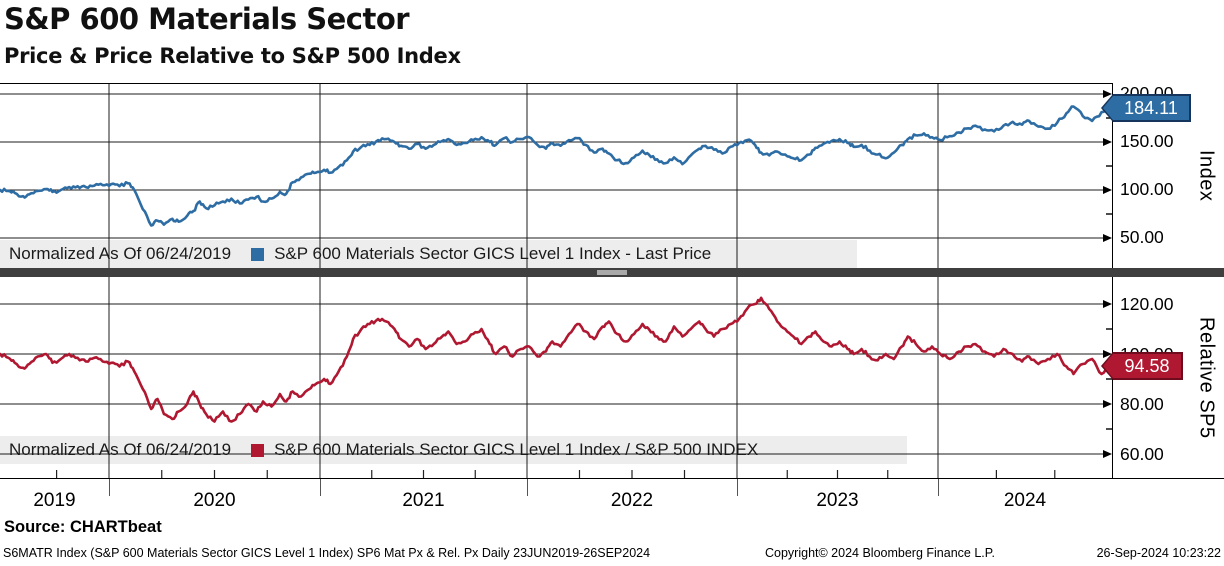  What do you see at coordinates (1158, 553) in the screenshot?
I see `timestamp: 26-Sep-2024 10:23:22` at bounding box center [1158, 553].